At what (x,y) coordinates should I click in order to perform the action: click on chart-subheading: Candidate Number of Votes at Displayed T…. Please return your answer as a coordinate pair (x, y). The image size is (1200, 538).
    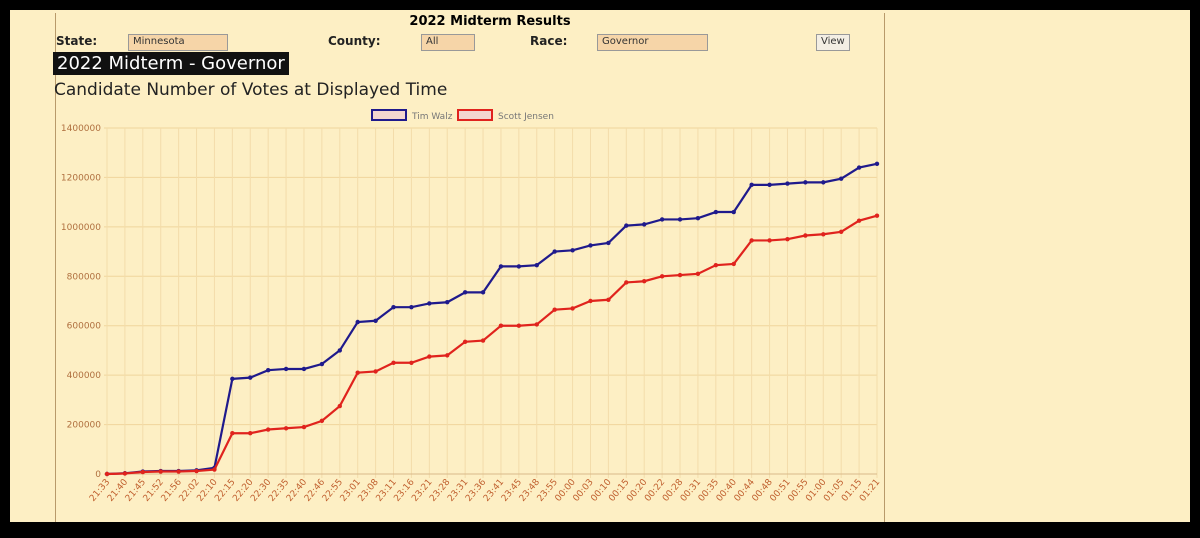
    Looking at the image, I should click on (251, 90).